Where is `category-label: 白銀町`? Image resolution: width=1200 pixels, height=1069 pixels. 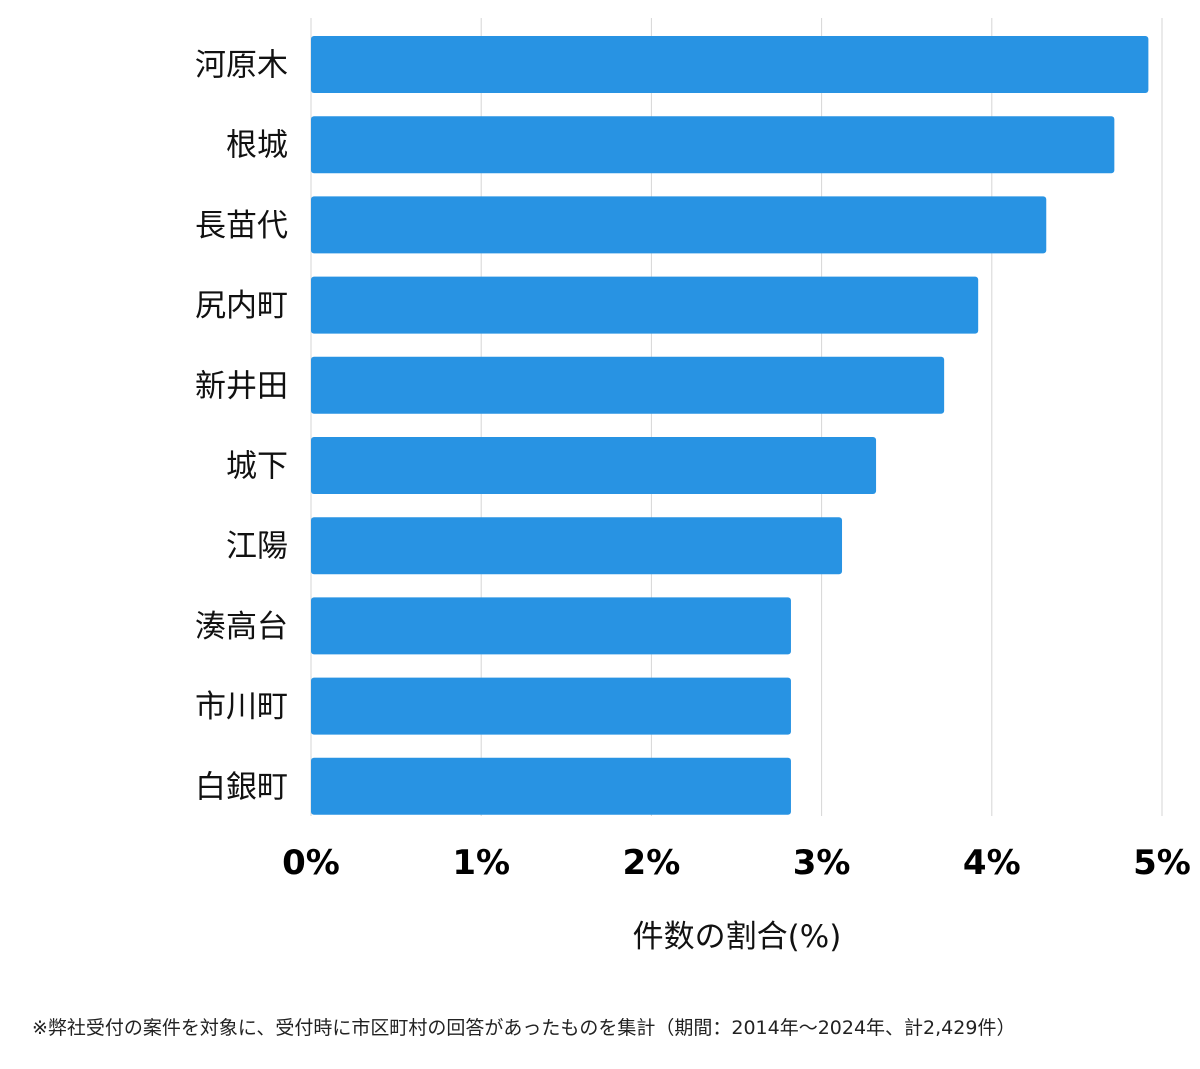
category-label: 白銀町 is located at coordinates (241, 787).